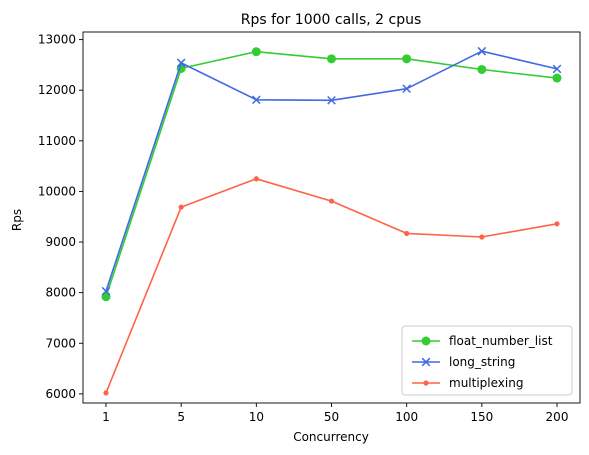 This screenshot has width=589, height=455. Describe the element at coordinates (486, 383) in the screenshot. I see `legend-label-multiplexing: multiplexing` at that location.